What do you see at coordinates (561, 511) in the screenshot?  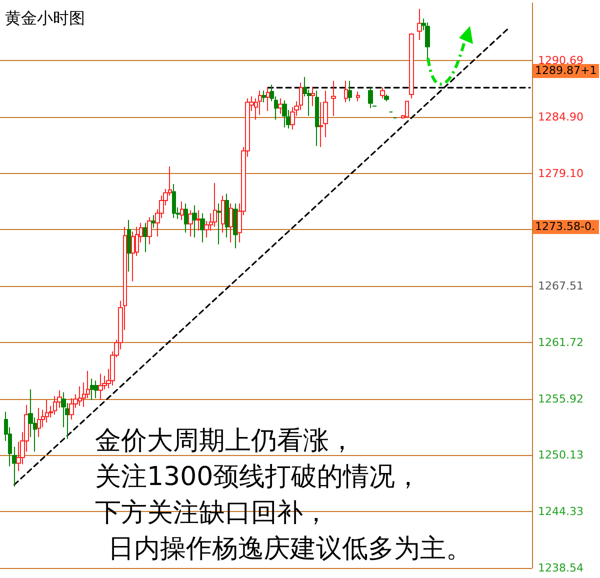 I see `y-tick-label: 1244.33` at bounding box center [561, 511].